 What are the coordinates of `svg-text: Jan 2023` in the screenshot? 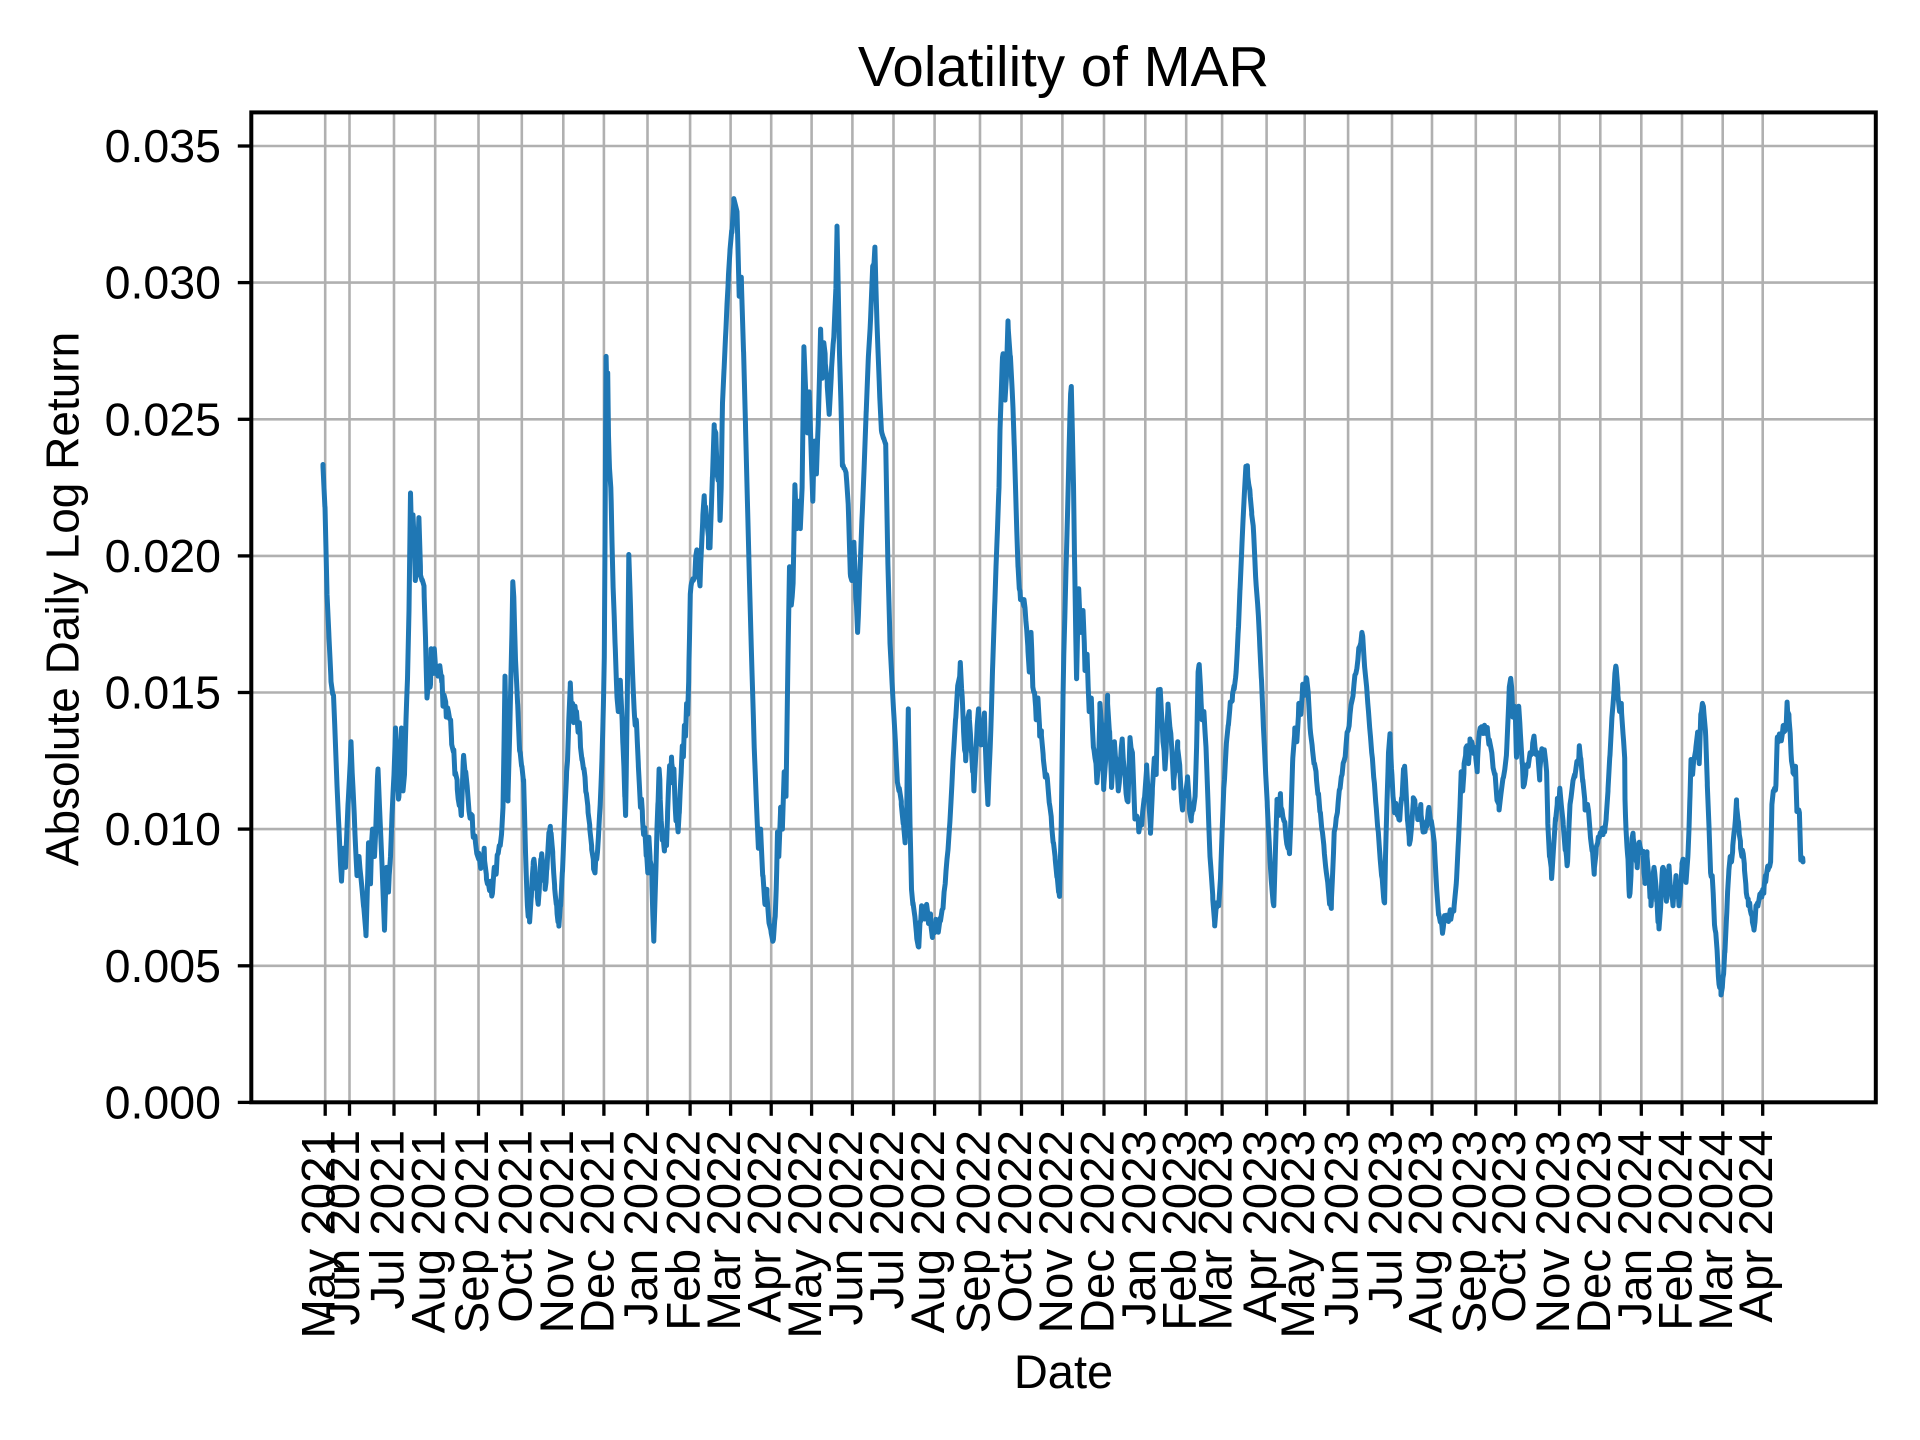 It's located at (1139, 1227).